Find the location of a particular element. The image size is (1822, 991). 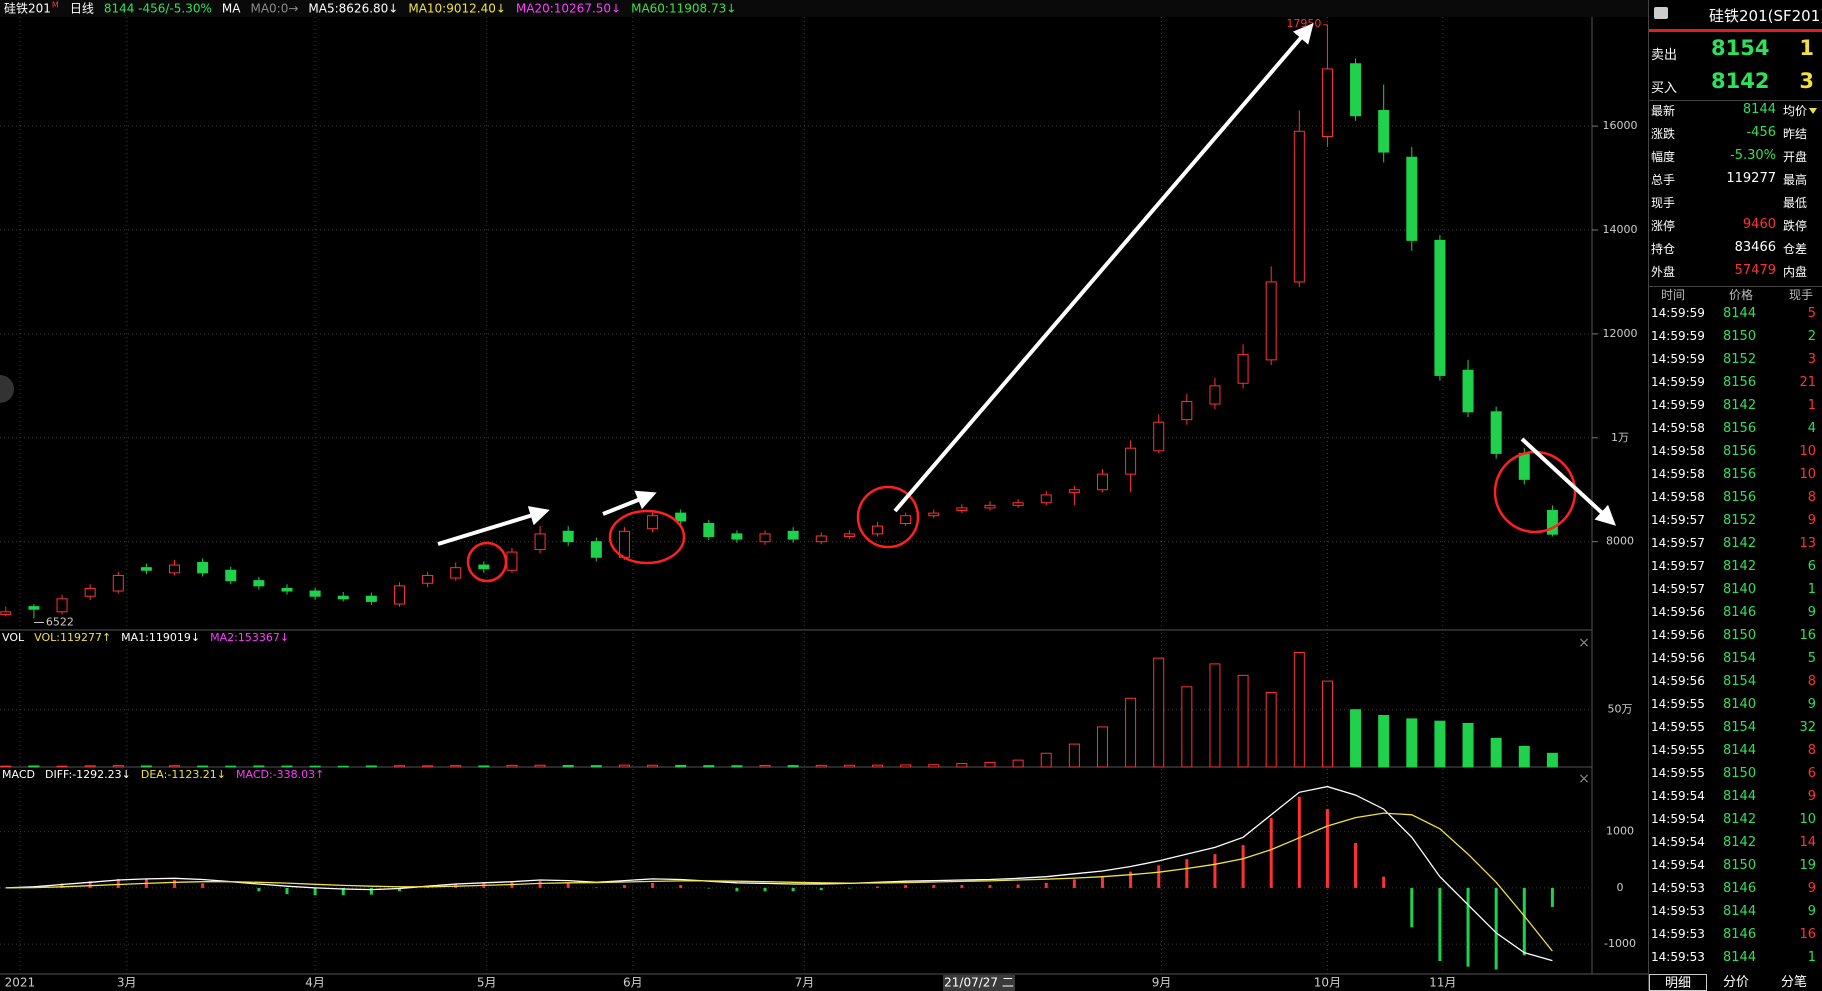

field-label: 仓差 is located at coordinates (1795, 249).